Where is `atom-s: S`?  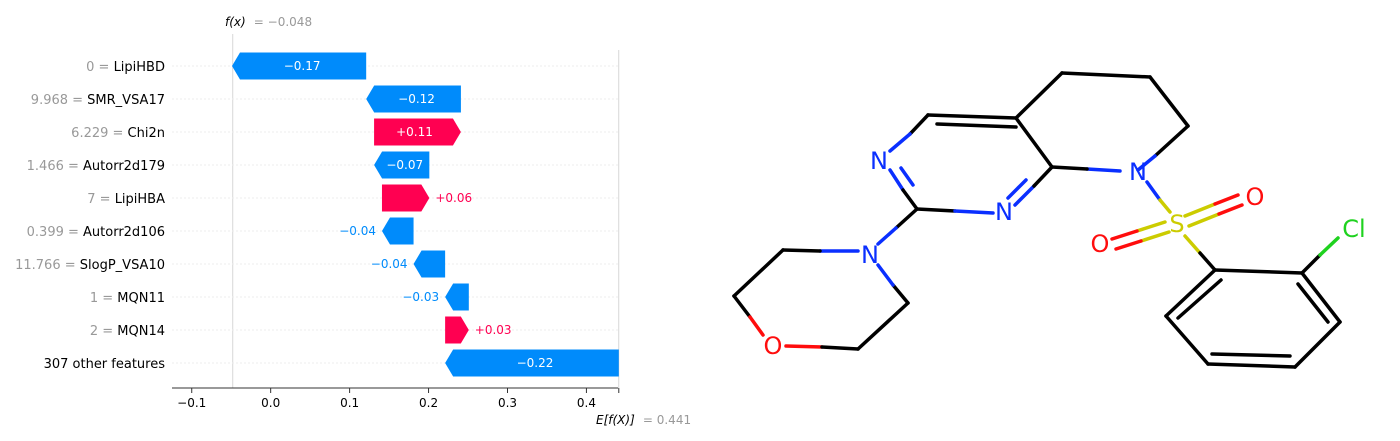 atom-s: S is located at coordinates (1176, 224).